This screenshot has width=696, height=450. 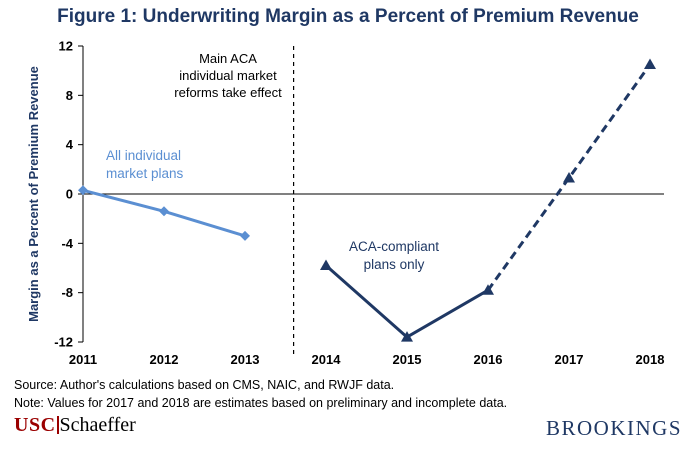 What do you see at coordinates (67, 292) in the screenshot?
I see `y-tick-label: -8` at bounding box center [67, 292].